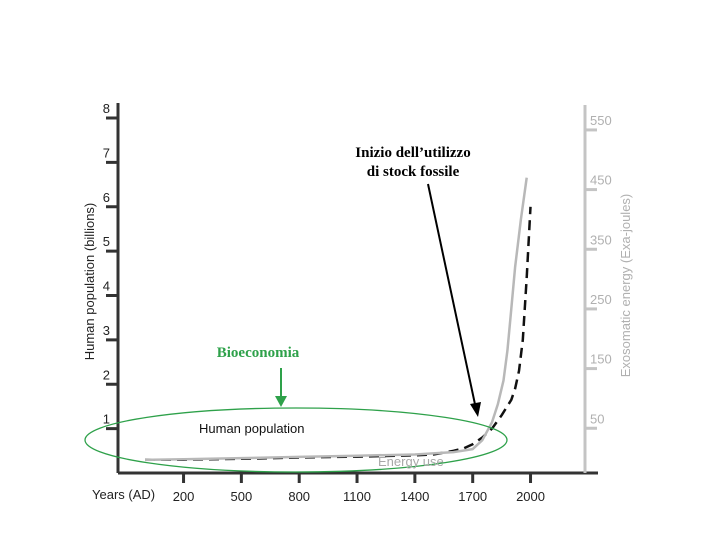 This screenshot has width=720, height=540. What do you see at coordinates (625, 286) in the screenshot?
I see `right-axis-title: Exosomatic energy (Exa-joules)` at bounding box center [625, 286].